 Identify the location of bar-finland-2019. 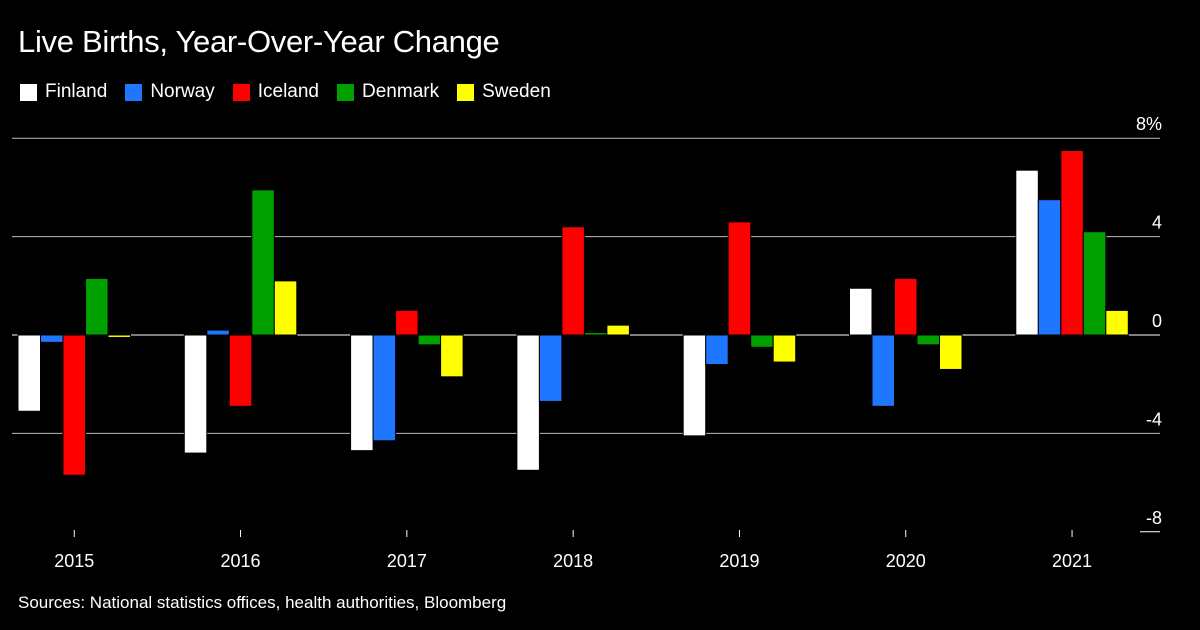
(694, 385).